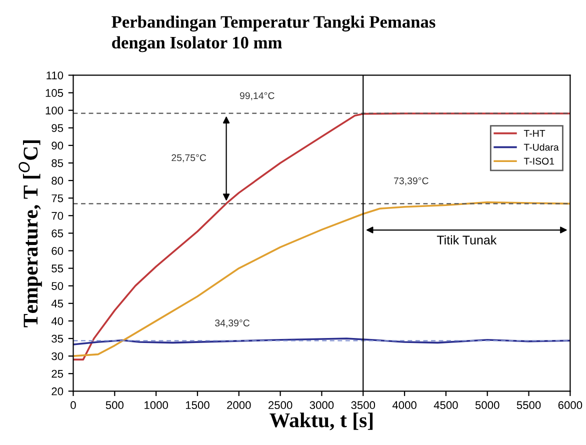 The image size is (586, 445). I want to click on legend-label: T-HT, so click(535, 133).